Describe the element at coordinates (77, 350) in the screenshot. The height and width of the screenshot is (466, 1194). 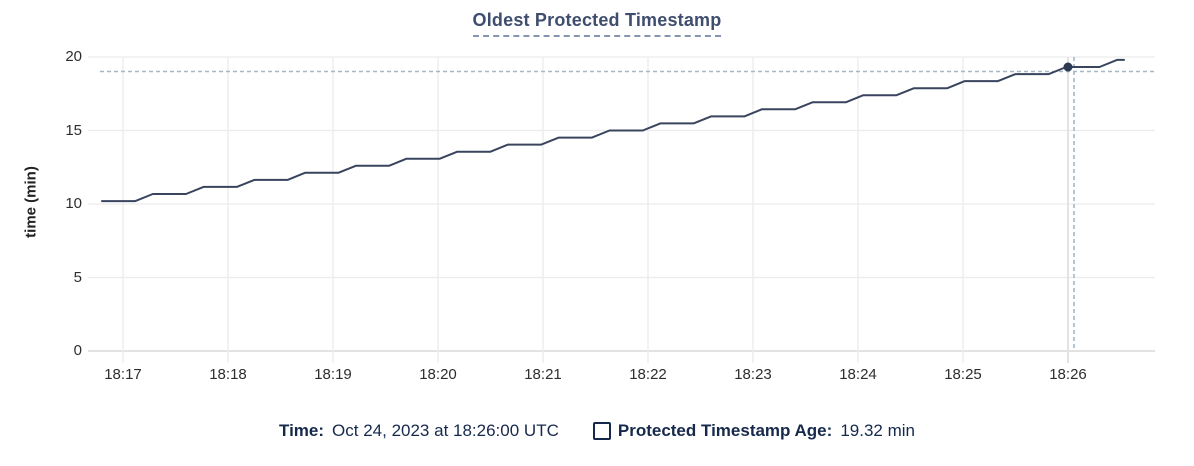
I see `y-axis-tick-0: 0` at that location.